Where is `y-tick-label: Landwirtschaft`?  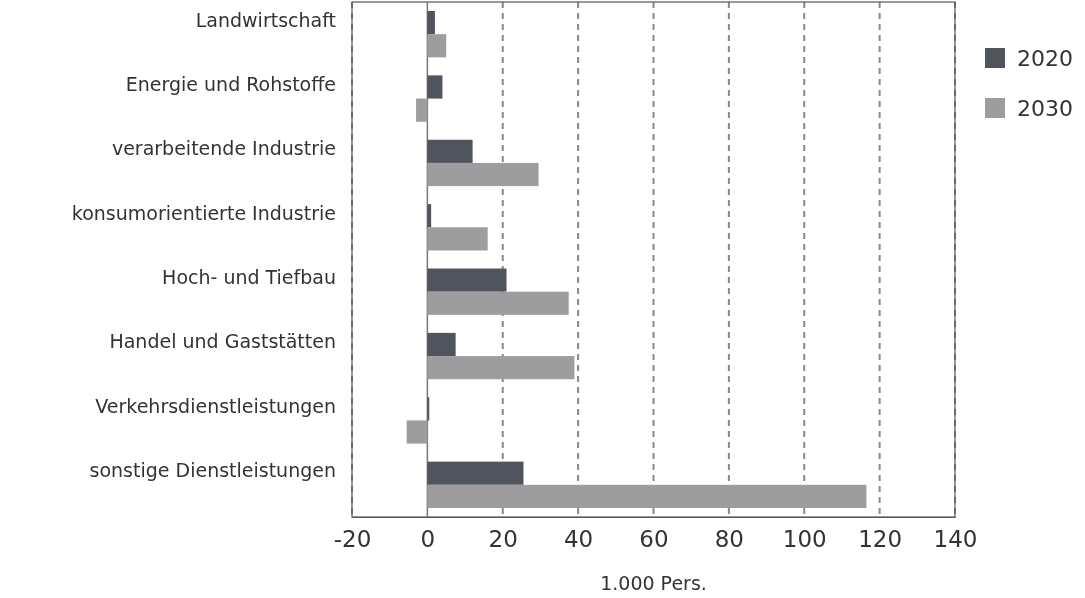
y-tick-label: Landwirtschaft is located at coordinates (265, 19).